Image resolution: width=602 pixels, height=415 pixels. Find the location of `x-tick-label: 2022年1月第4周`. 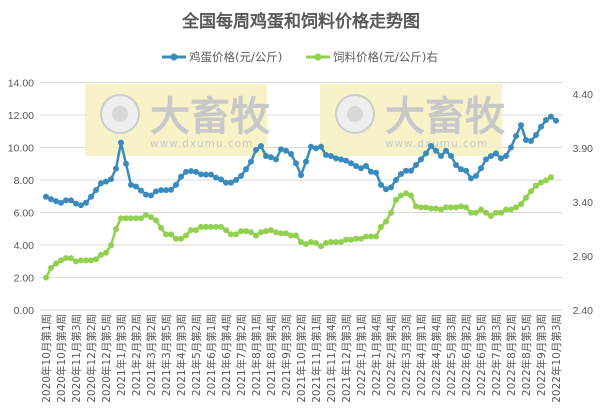

x-tick-label: 2022年1月第4周 is located at coordinates (376, 355).